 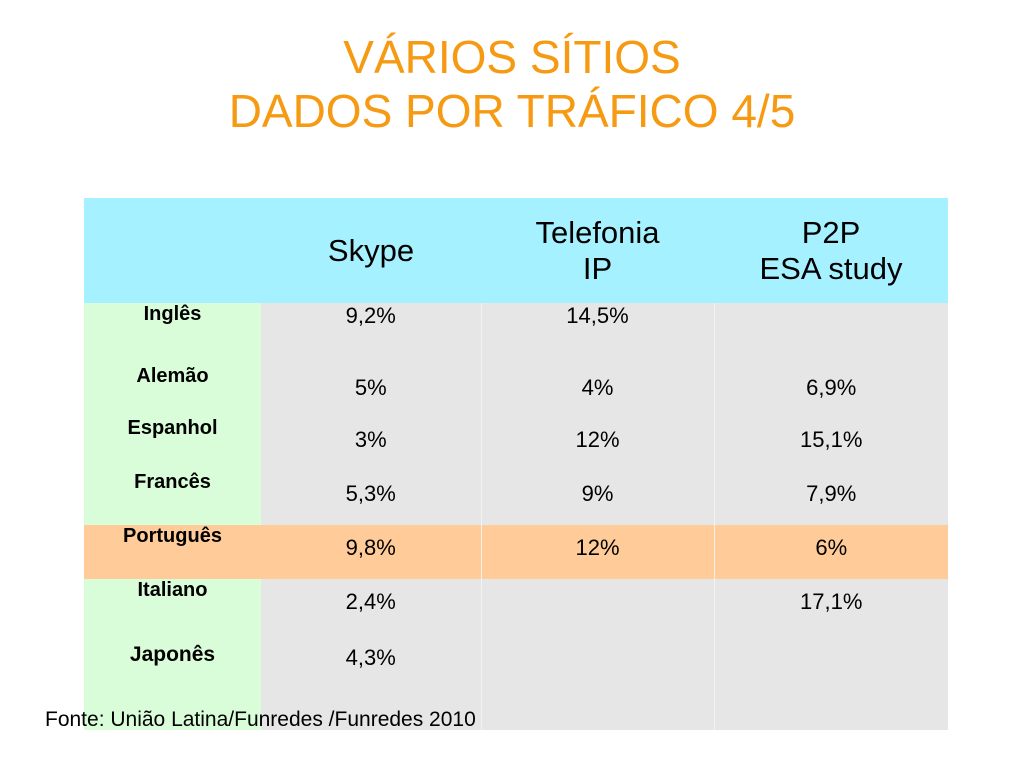 I want to click on skype-value: 5,3%, so click(x=371, y=498).